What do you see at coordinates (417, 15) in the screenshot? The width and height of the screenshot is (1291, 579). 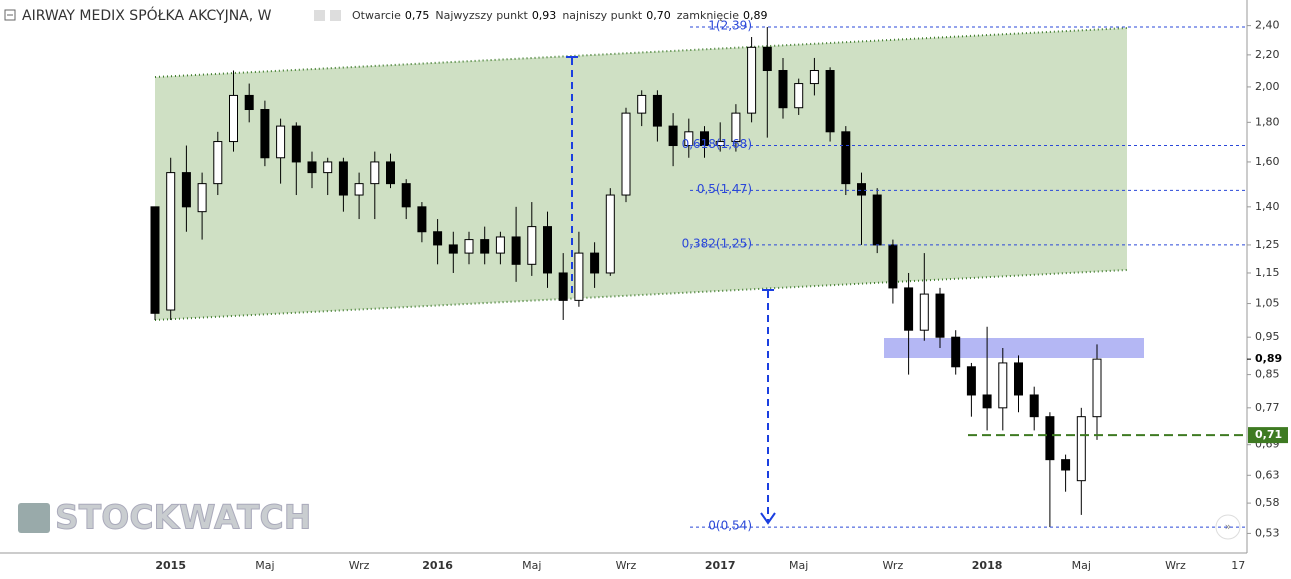 I see `ohlc-value: 0,75` at bounding box center [417, 15].